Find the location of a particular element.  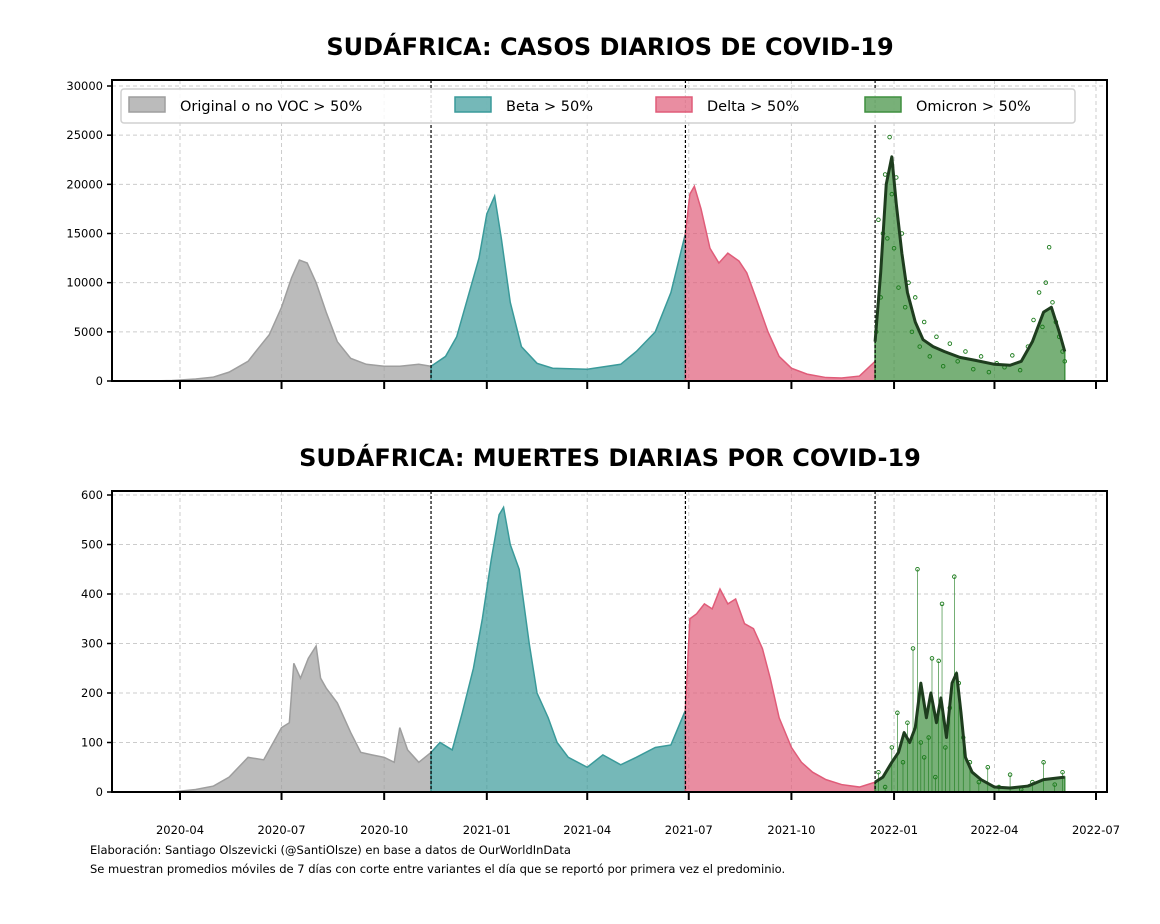

y-tick-label: 600 is located at coordinates (92, 495).